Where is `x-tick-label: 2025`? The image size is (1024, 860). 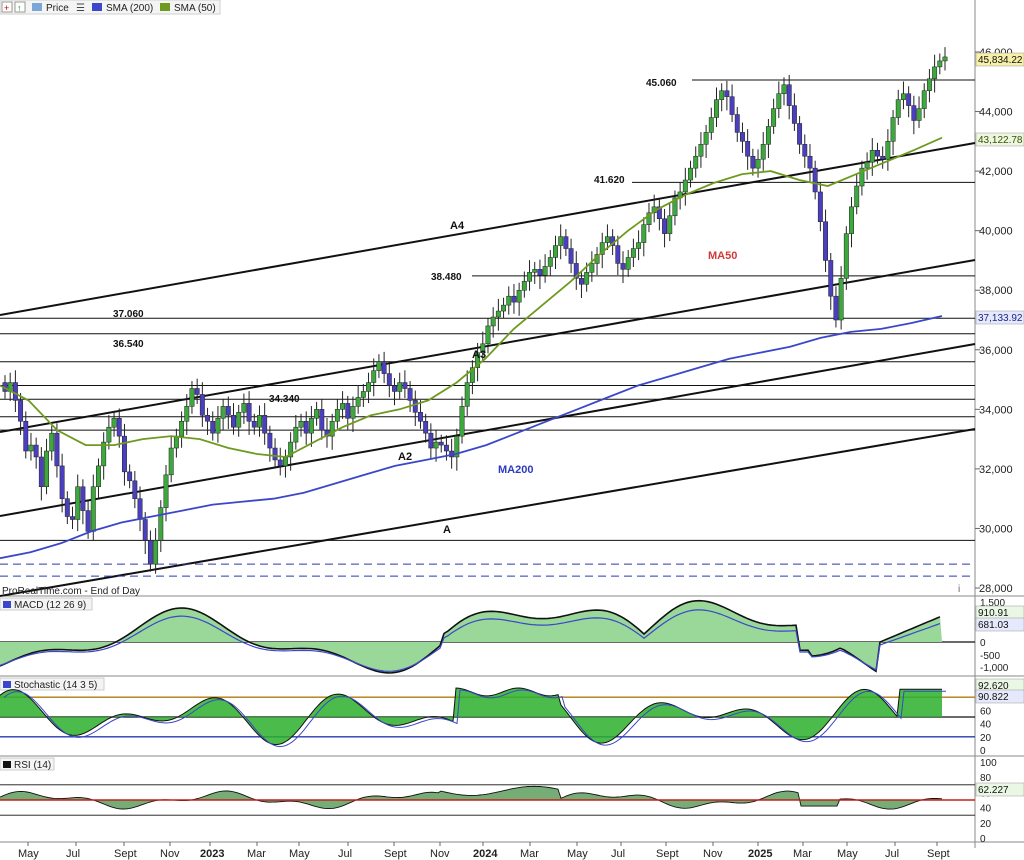 x-tick-label: 2025 is located at coordinates (760, 854).